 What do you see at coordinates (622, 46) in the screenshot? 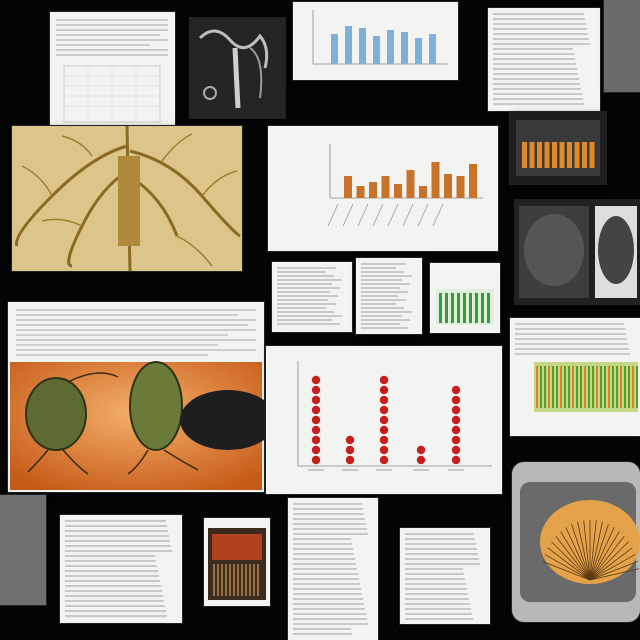
I see `small-grey-panel` at bounding box center [622, 46].